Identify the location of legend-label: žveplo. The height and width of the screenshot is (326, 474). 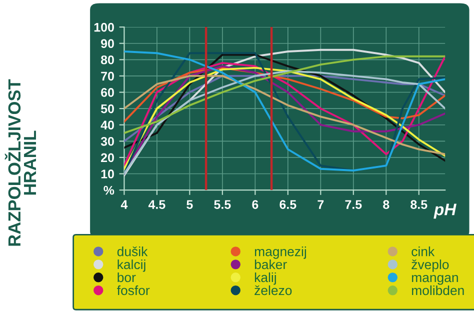
(430, 265).